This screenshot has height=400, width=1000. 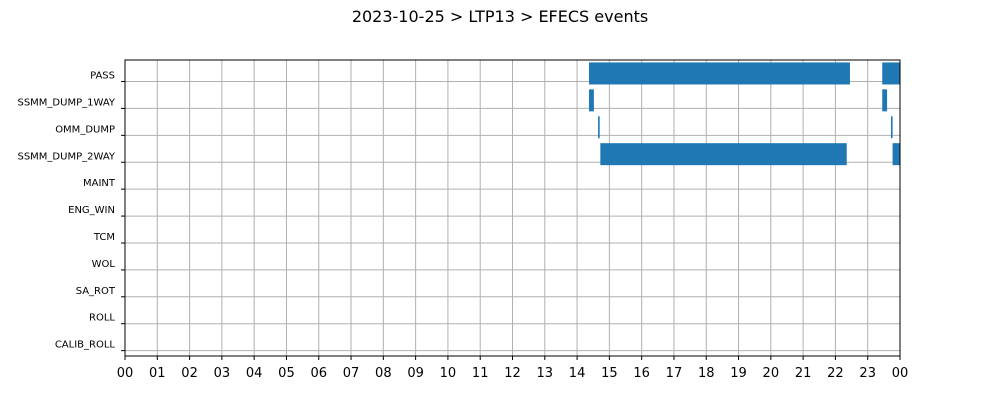 What do you see at coordinates (512, 373) in the screenshot?
I see `x-tick-label: 12` at bounding box center [512, 373].